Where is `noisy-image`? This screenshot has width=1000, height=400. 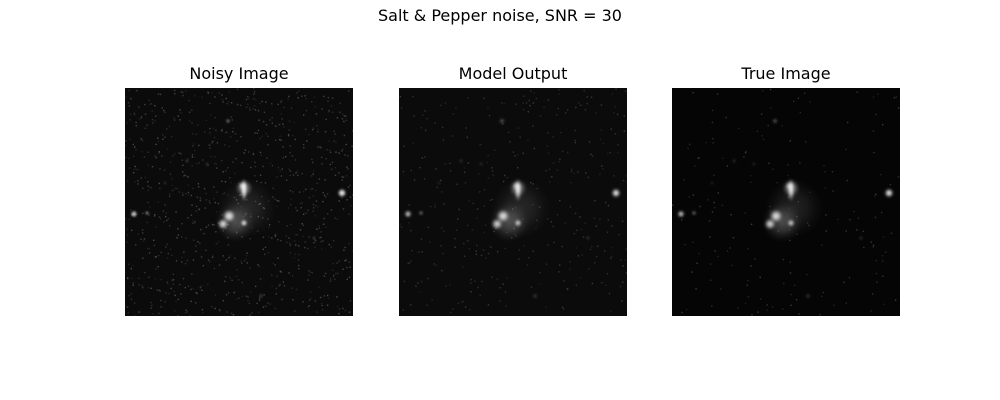 noisy-image is located at coordinates (239, 202).